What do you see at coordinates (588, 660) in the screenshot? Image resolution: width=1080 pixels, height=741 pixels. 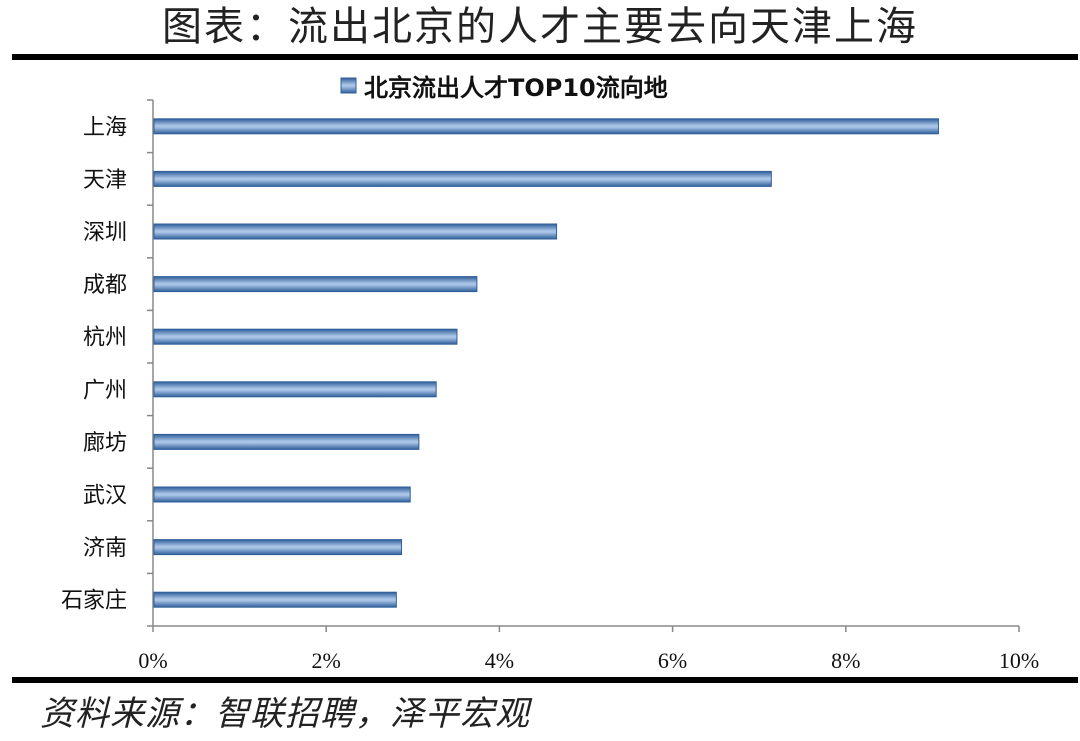 I see `x-tick-labels: 0% 2% 4% 6% 8% 10%` at bounding box center [588, 660].